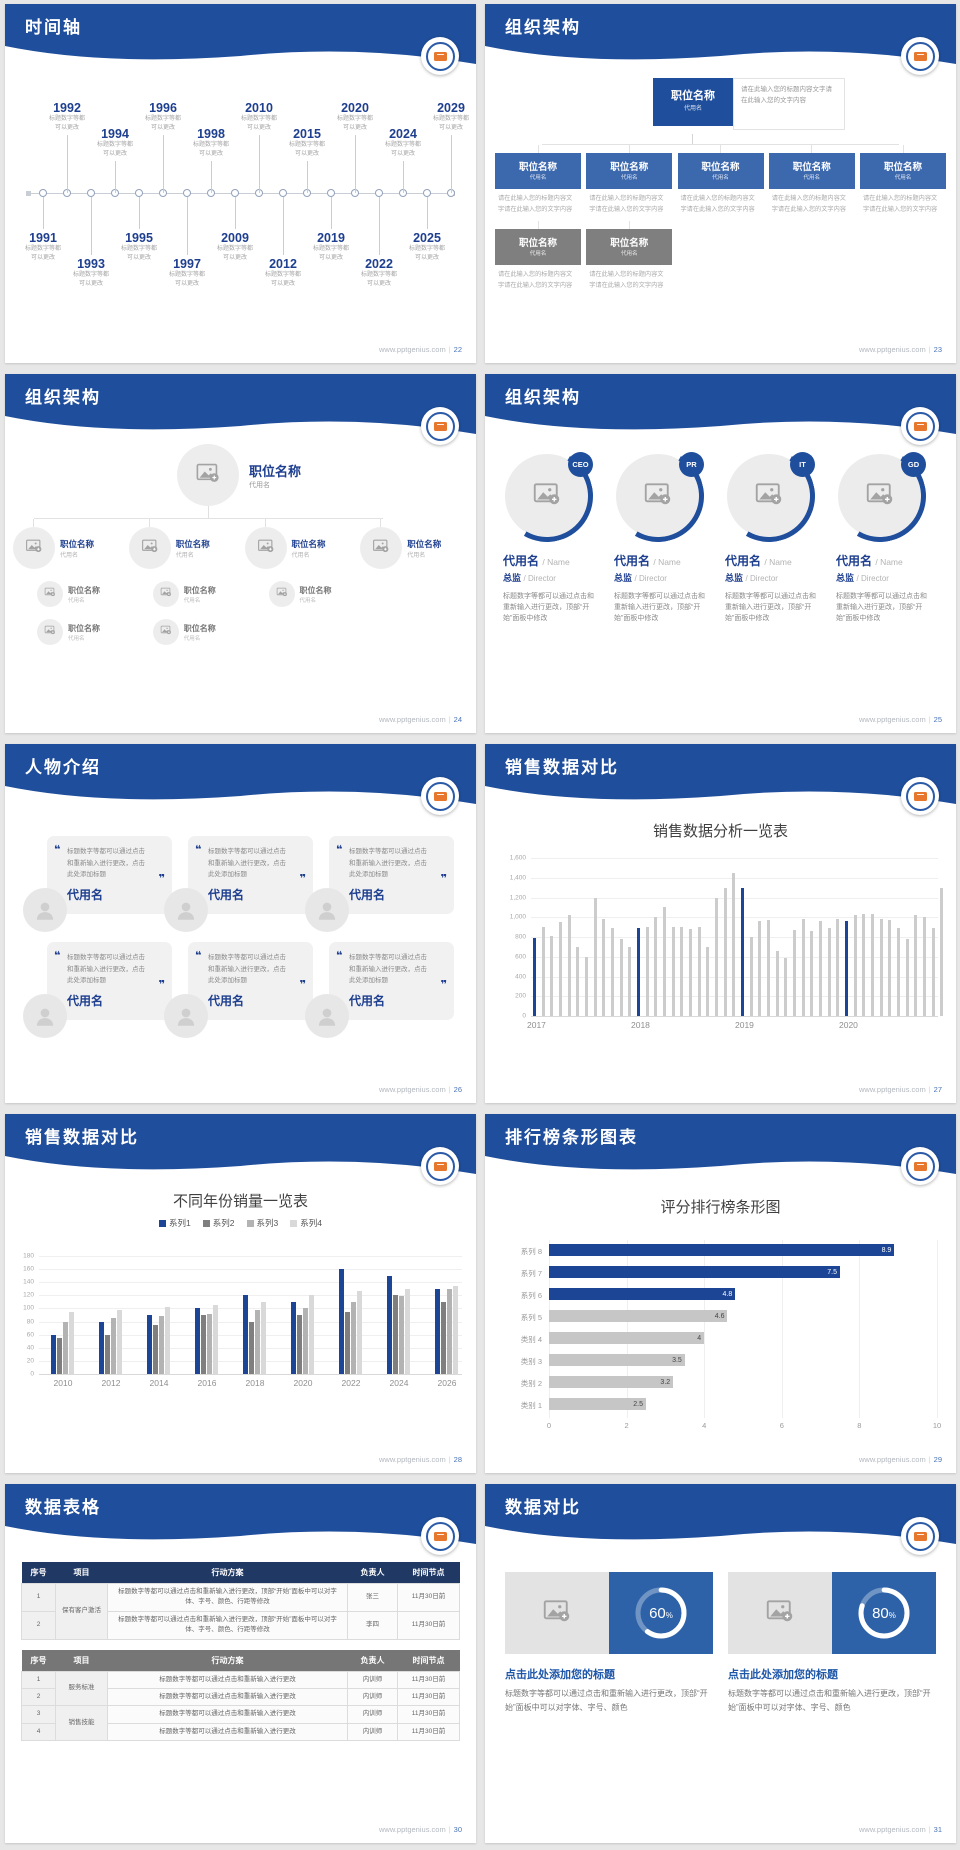  Describe the element at coordinates (372, 1660) in the screenshot. I see `column-header: 负责人` at that location.